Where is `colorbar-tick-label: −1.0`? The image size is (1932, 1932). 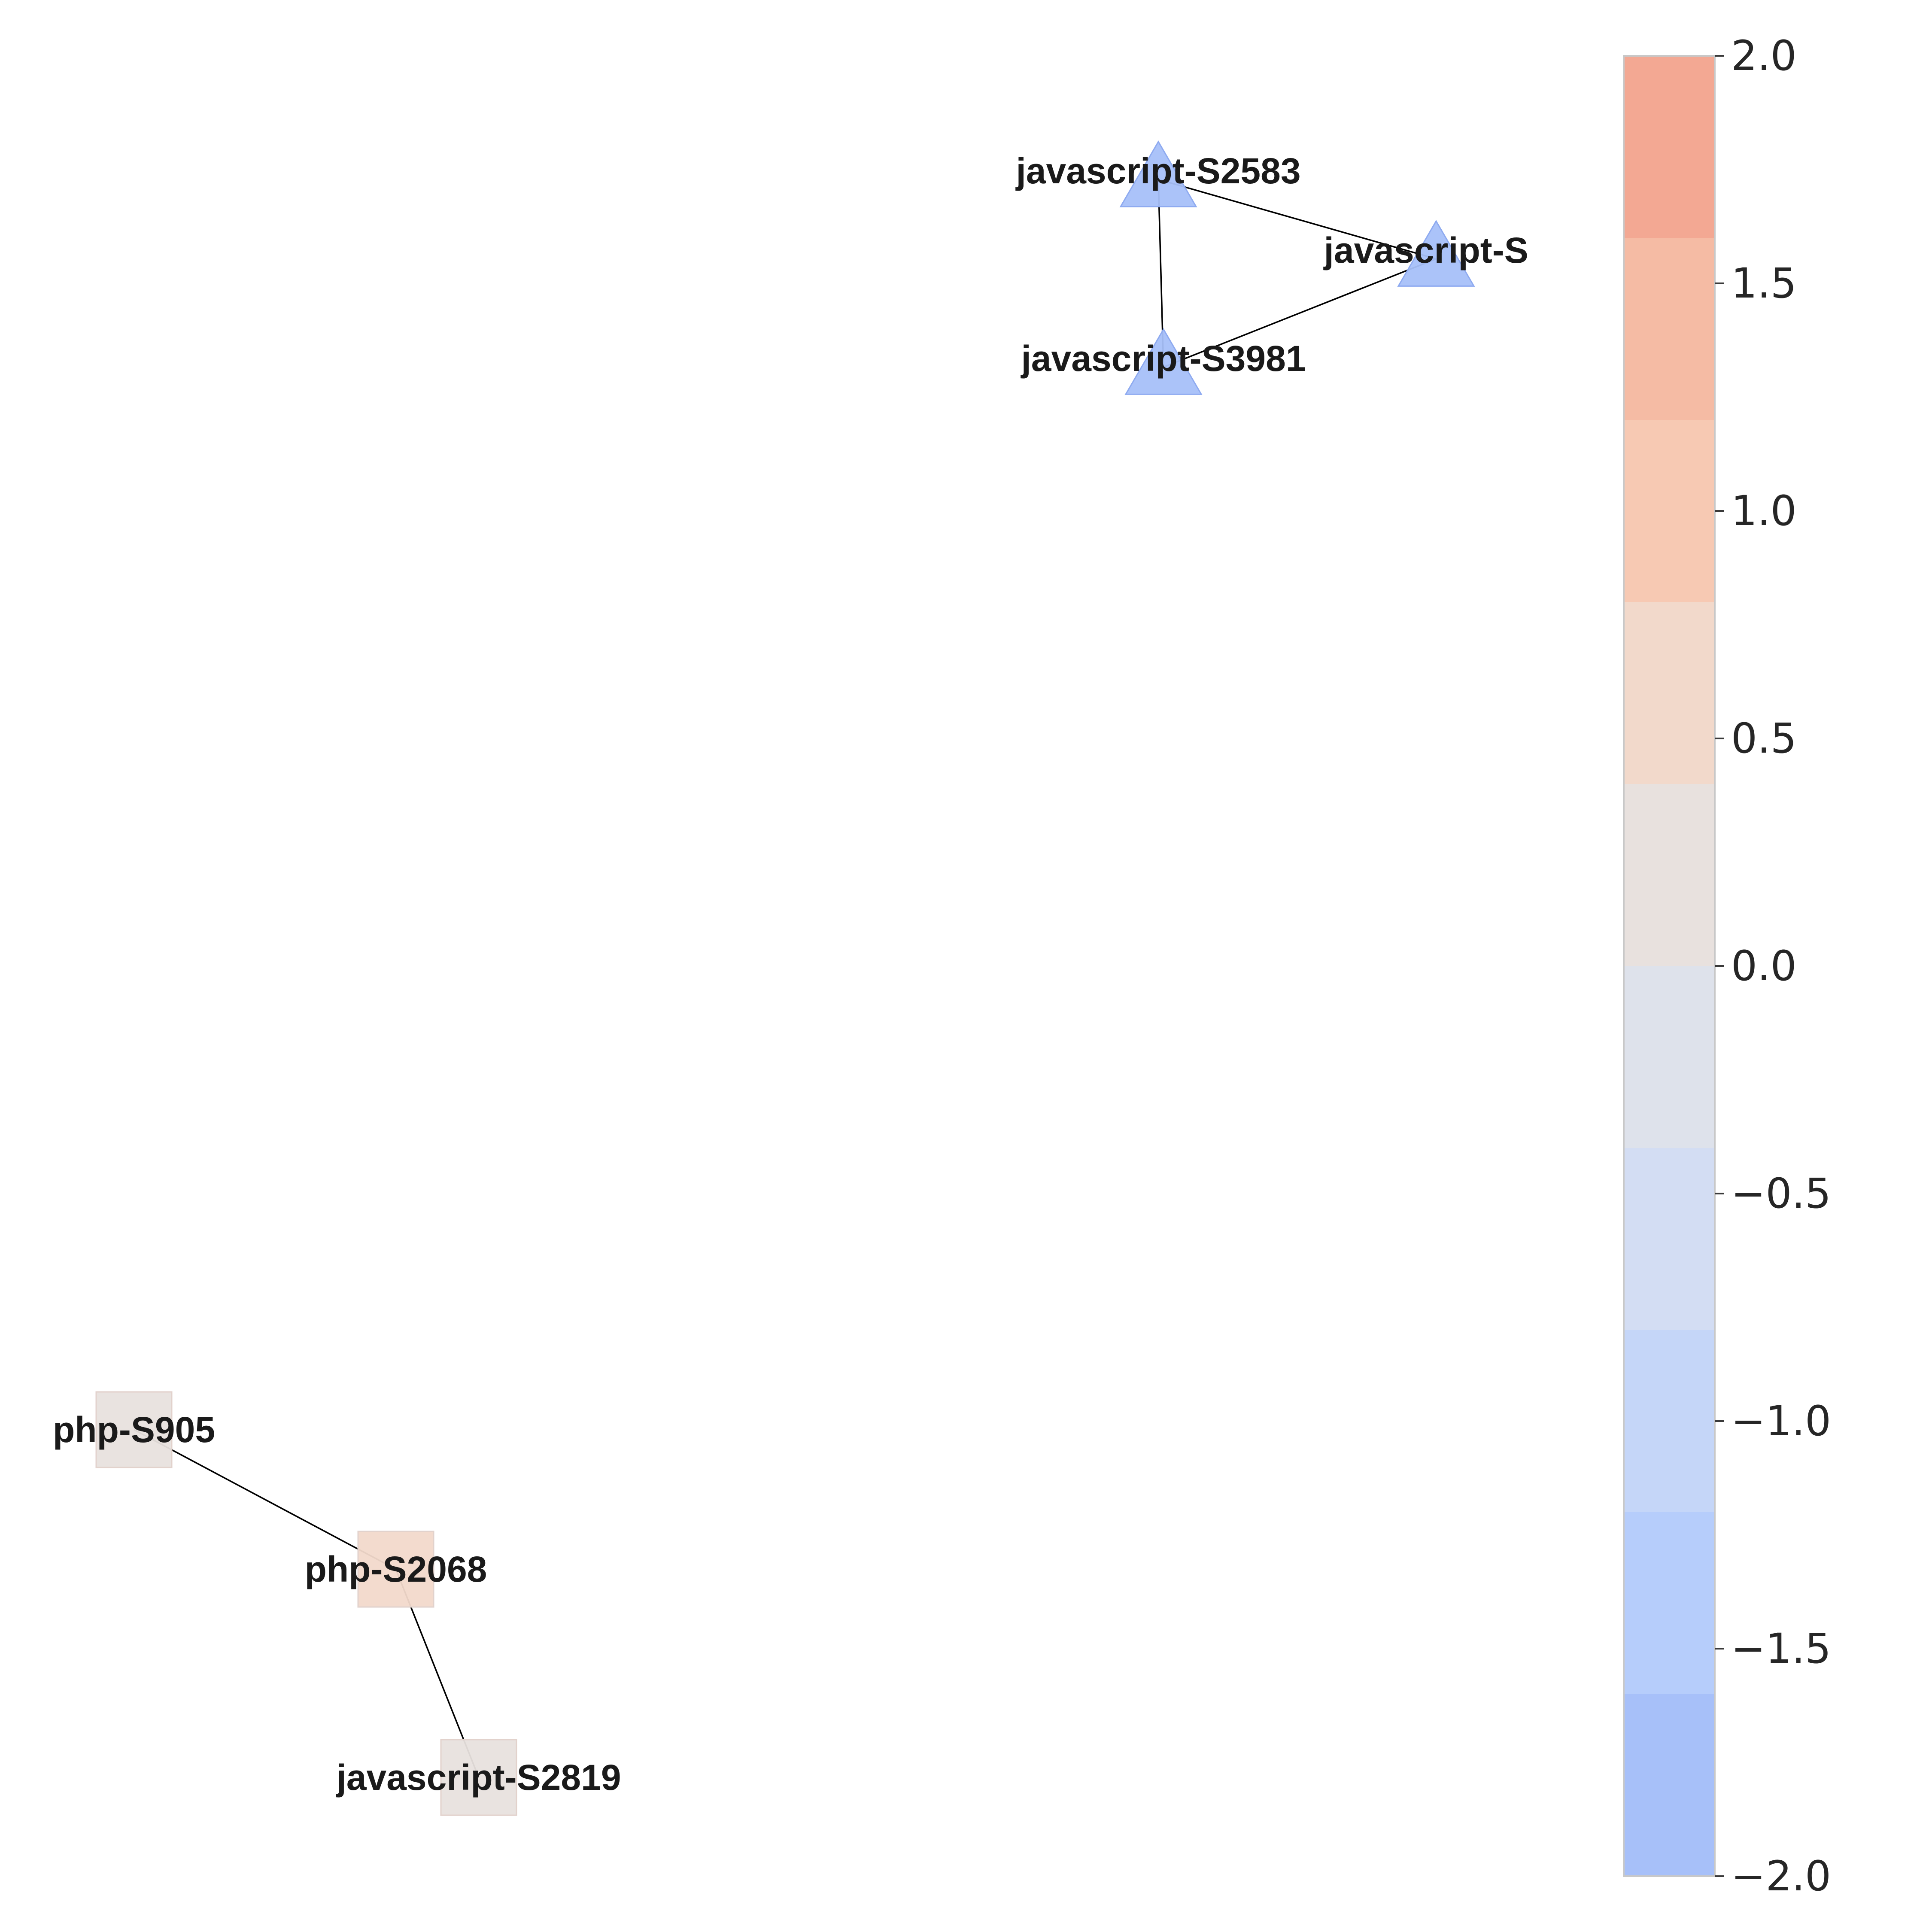
colorbar-tick-label: −1.0 is located at coordinates (1781, 1421).